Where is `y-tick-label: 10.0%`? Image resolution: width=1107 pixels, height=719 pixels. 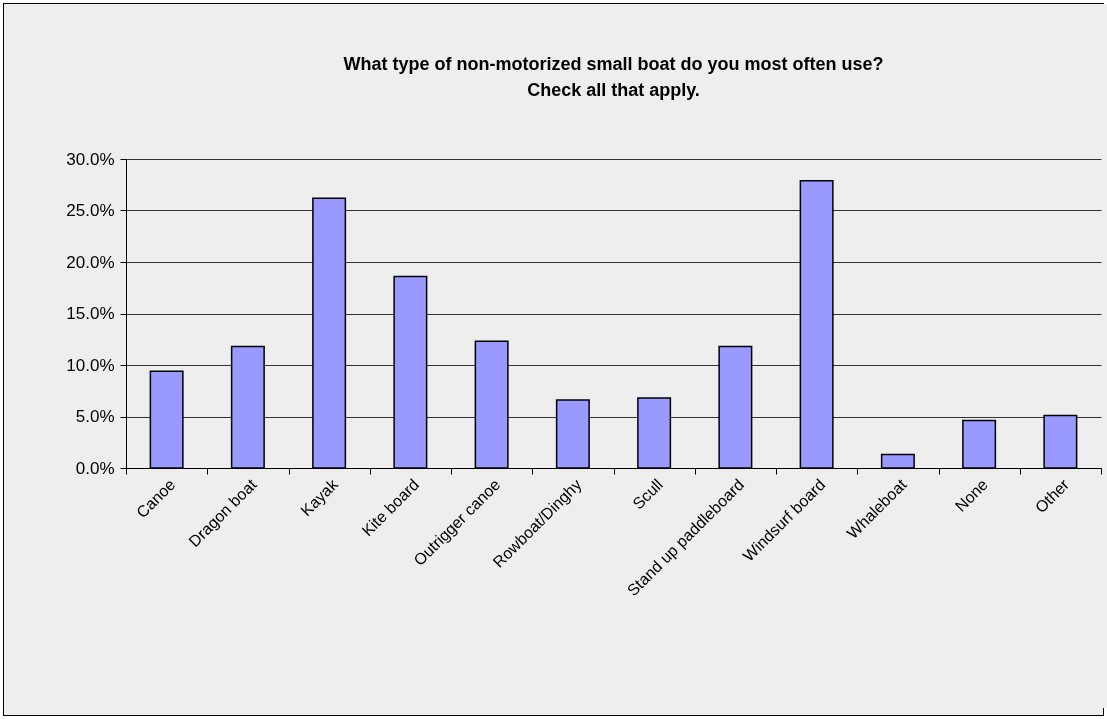
y-tick-label: 10.0% is located at coordinates (90, 365).